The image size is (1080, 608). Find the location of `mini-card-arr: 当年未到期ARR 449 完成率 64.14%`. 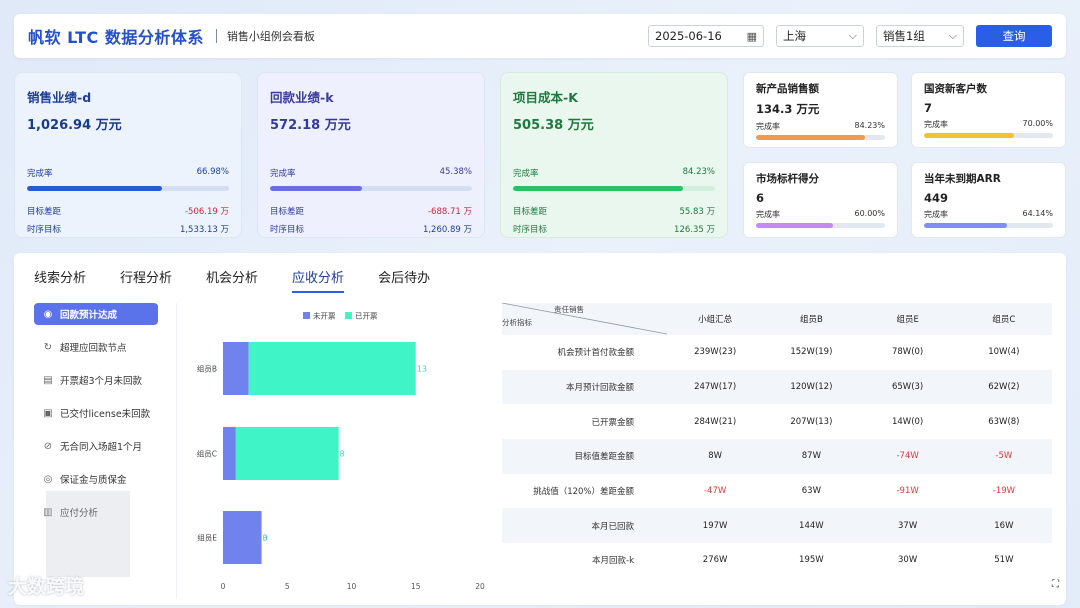

mini-card-arr: 当年未到期ARR 449 完成率 64.14% is located at coordinates (988, 200).